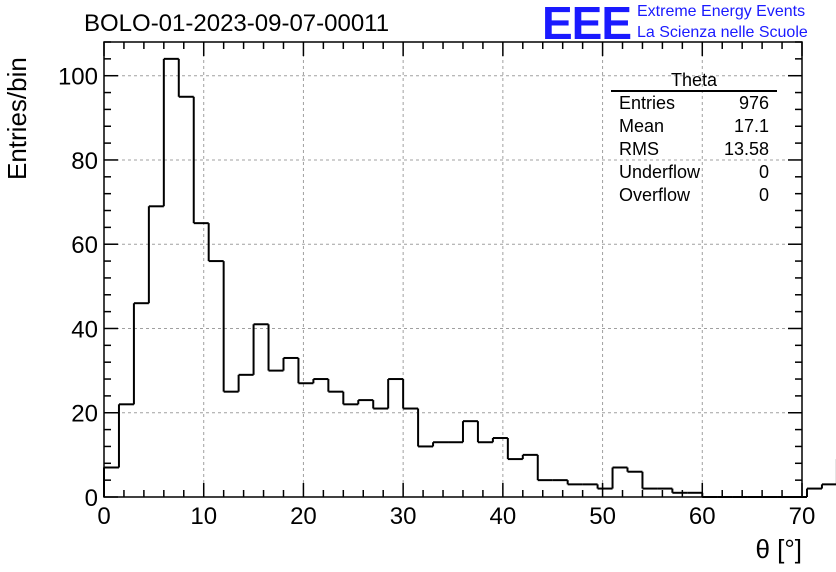 This screenshot has width=836, height=572. Describe the element at coordinates (647, 103) in the screenshot. I see `stats-label: Entries` at that location.